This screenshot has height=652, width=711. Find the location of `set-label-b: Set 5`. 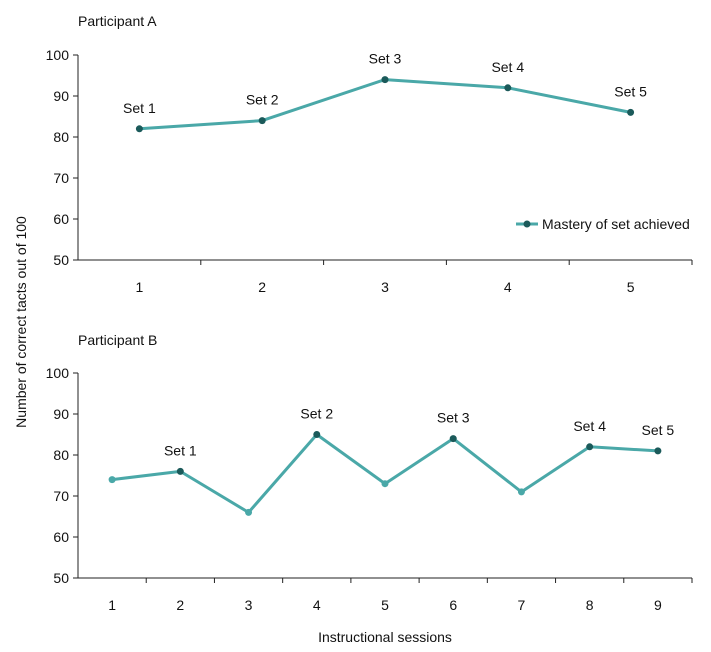

set-label-b: Set 5 is located at coordinates (658, 430).